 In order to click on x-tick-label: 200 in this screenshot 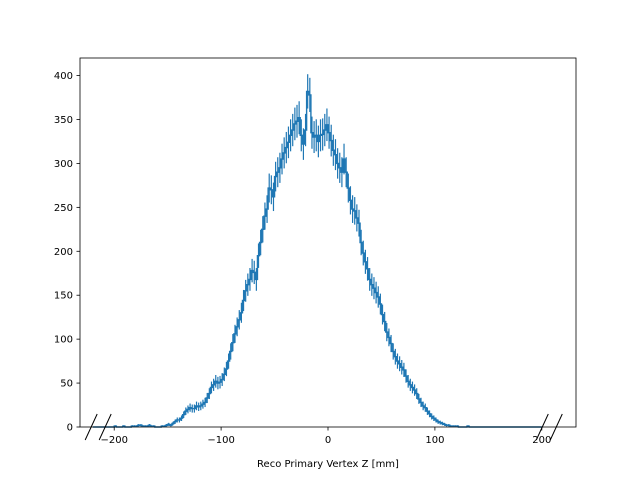, I will do `click(541, 440)`.